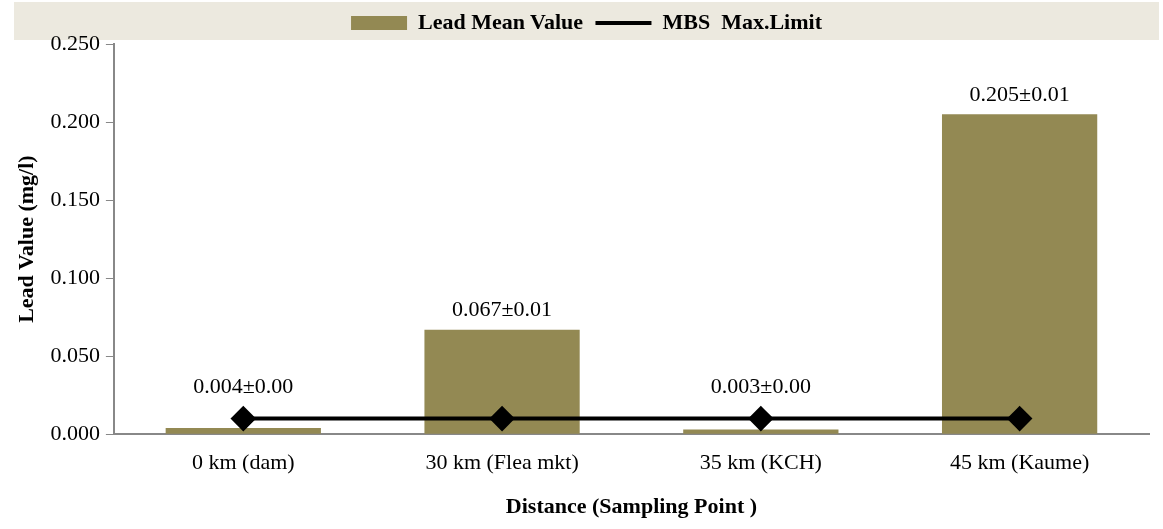 The image size is (1163, 529). What do you see at coordinates (75, 120) in the screenshot?
I see `y-tick-label: 0.200` at bounding box center [75, 120].